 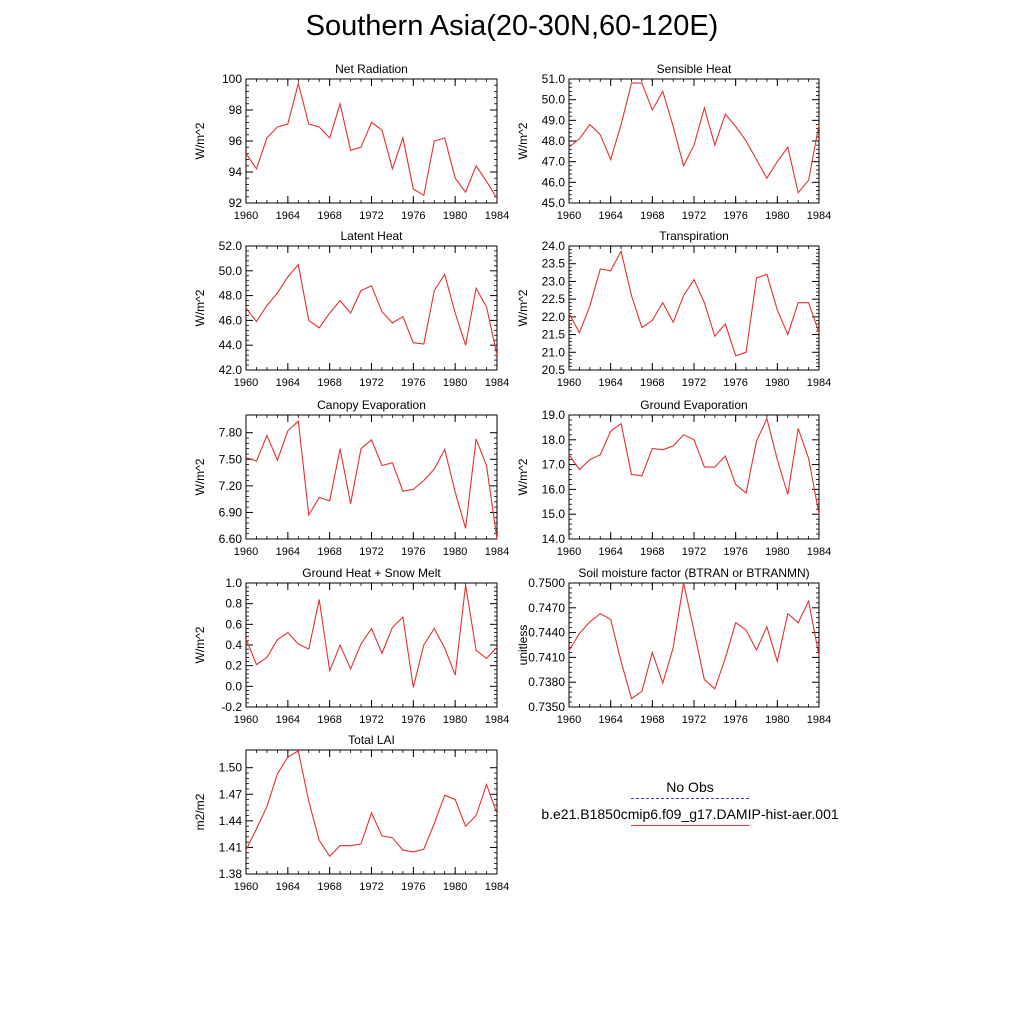 I want to click on y-tick-label: 23.5, so click(x=554, y=264).